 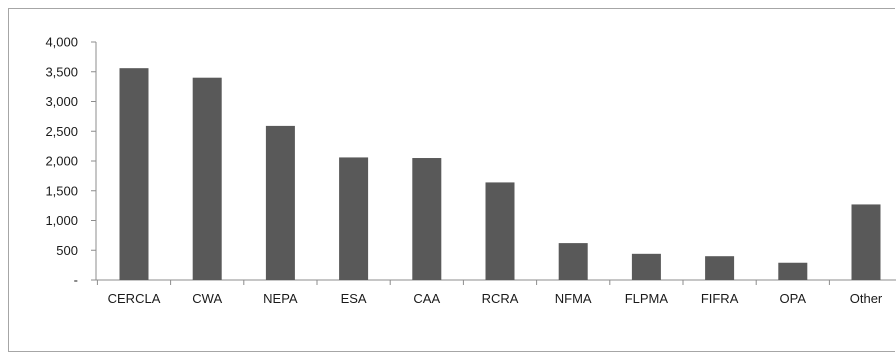 What do you see at coordinates (500, 231) in the screenshot?
I see `bar-rcra` at bounding box center [500, 231].